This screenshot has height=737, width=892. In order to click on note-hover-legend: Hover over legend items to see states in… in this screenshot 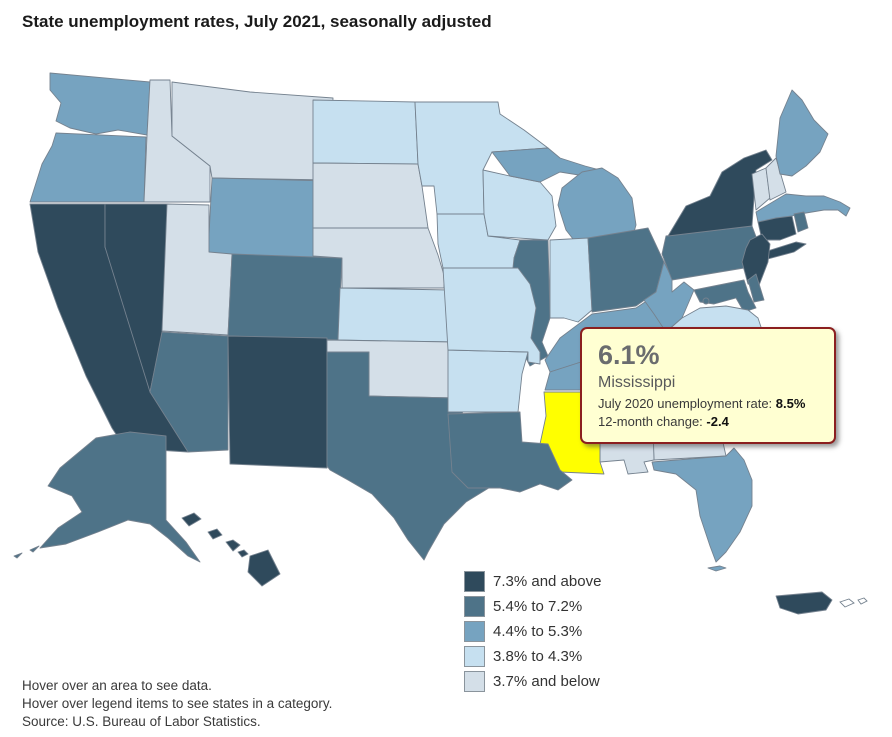, I will do `click(177, 703)`.